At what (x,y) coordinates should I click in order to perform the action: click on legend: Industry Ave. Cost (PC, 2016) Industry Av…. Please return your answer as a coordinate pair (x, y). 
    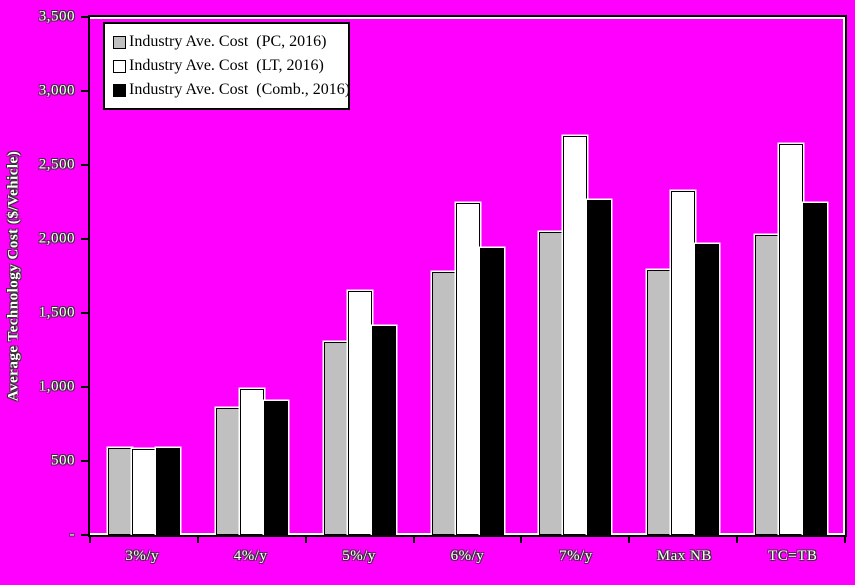
    Looking at the image, I should click on (226, 66).